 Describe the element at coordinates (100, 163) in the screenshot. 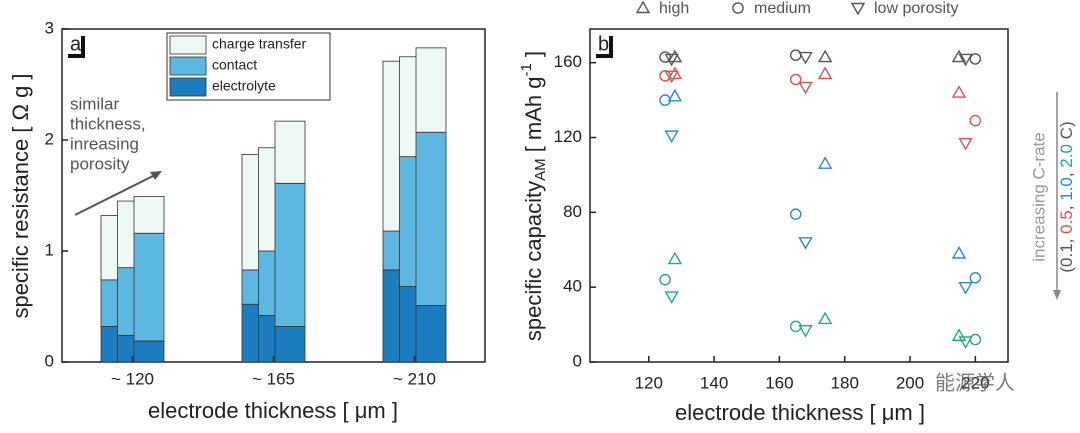

I see `annotation: porosity` at that location.